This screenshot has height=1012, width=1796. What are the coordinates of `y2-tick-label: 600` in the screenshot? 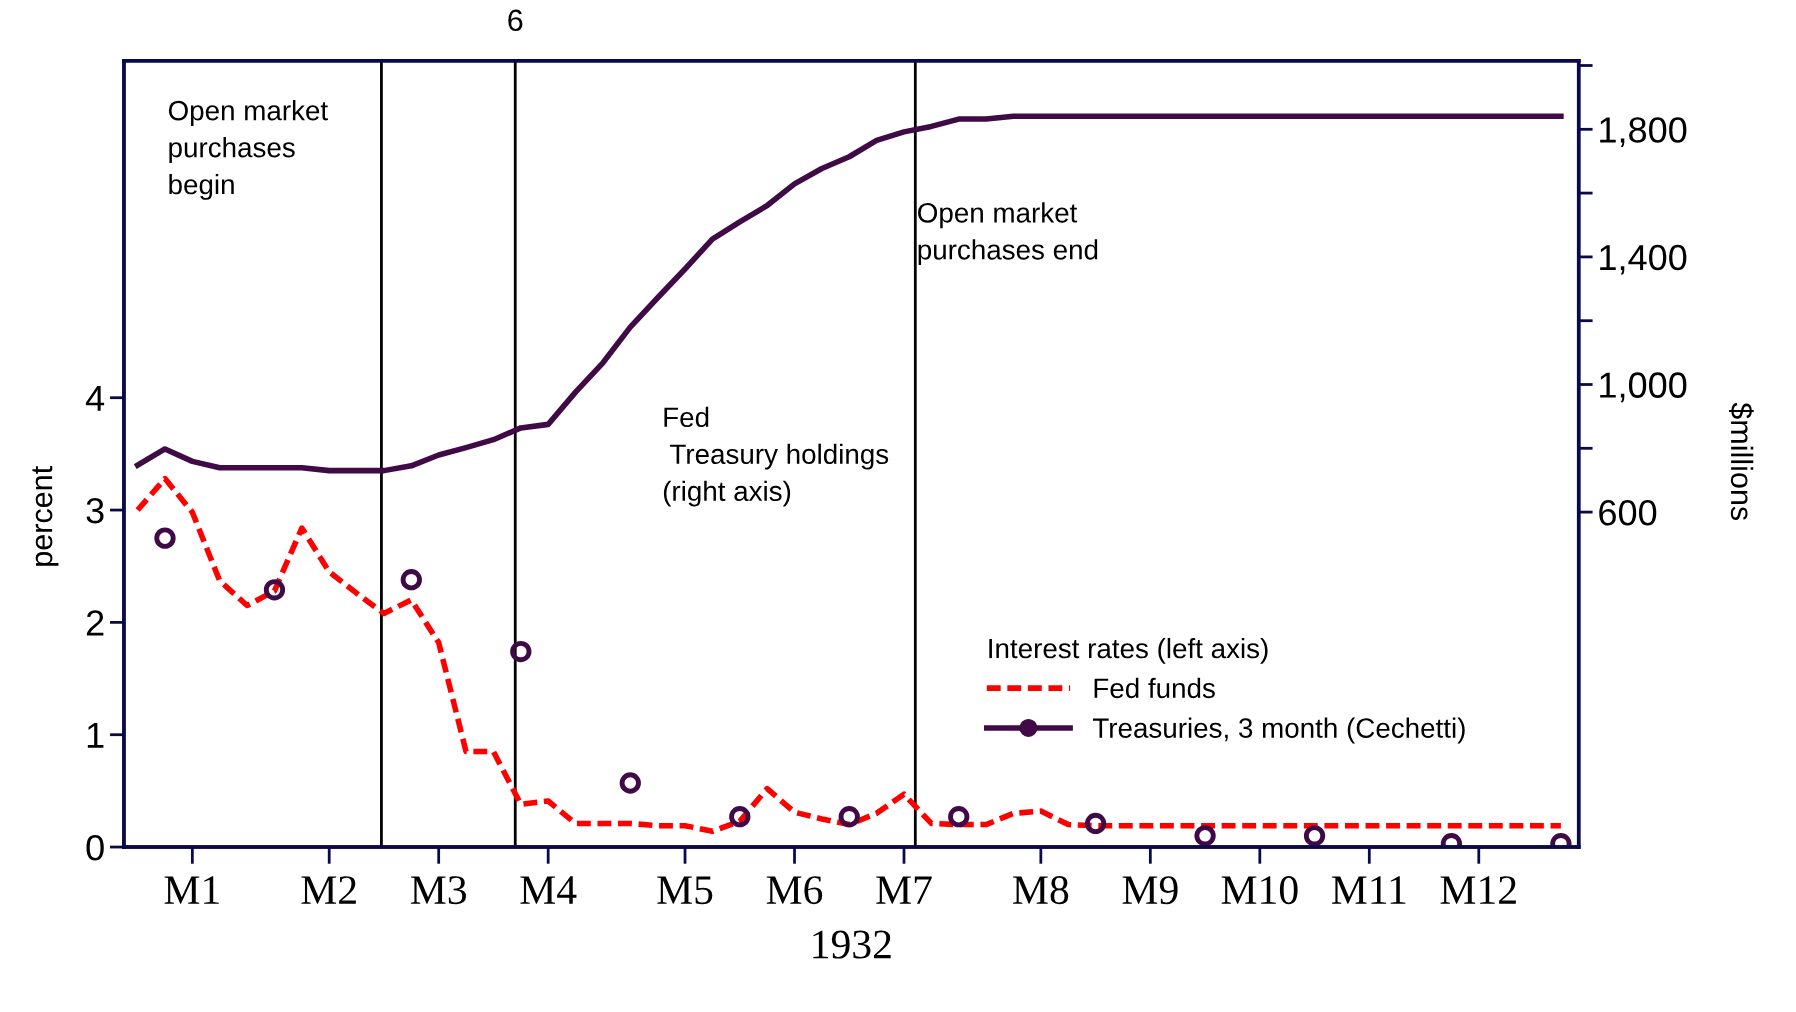 It's located at (1628, 512).